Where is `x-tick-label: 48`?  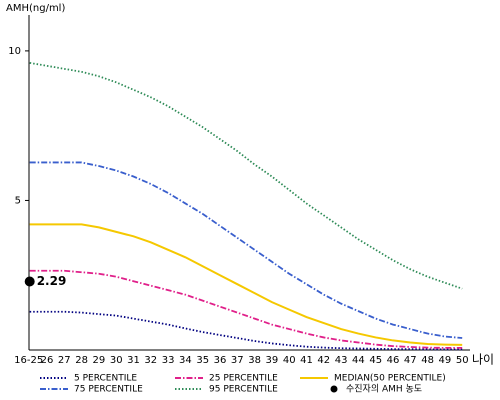 x-tick-label: 48 is located at coordinates (427, 360).